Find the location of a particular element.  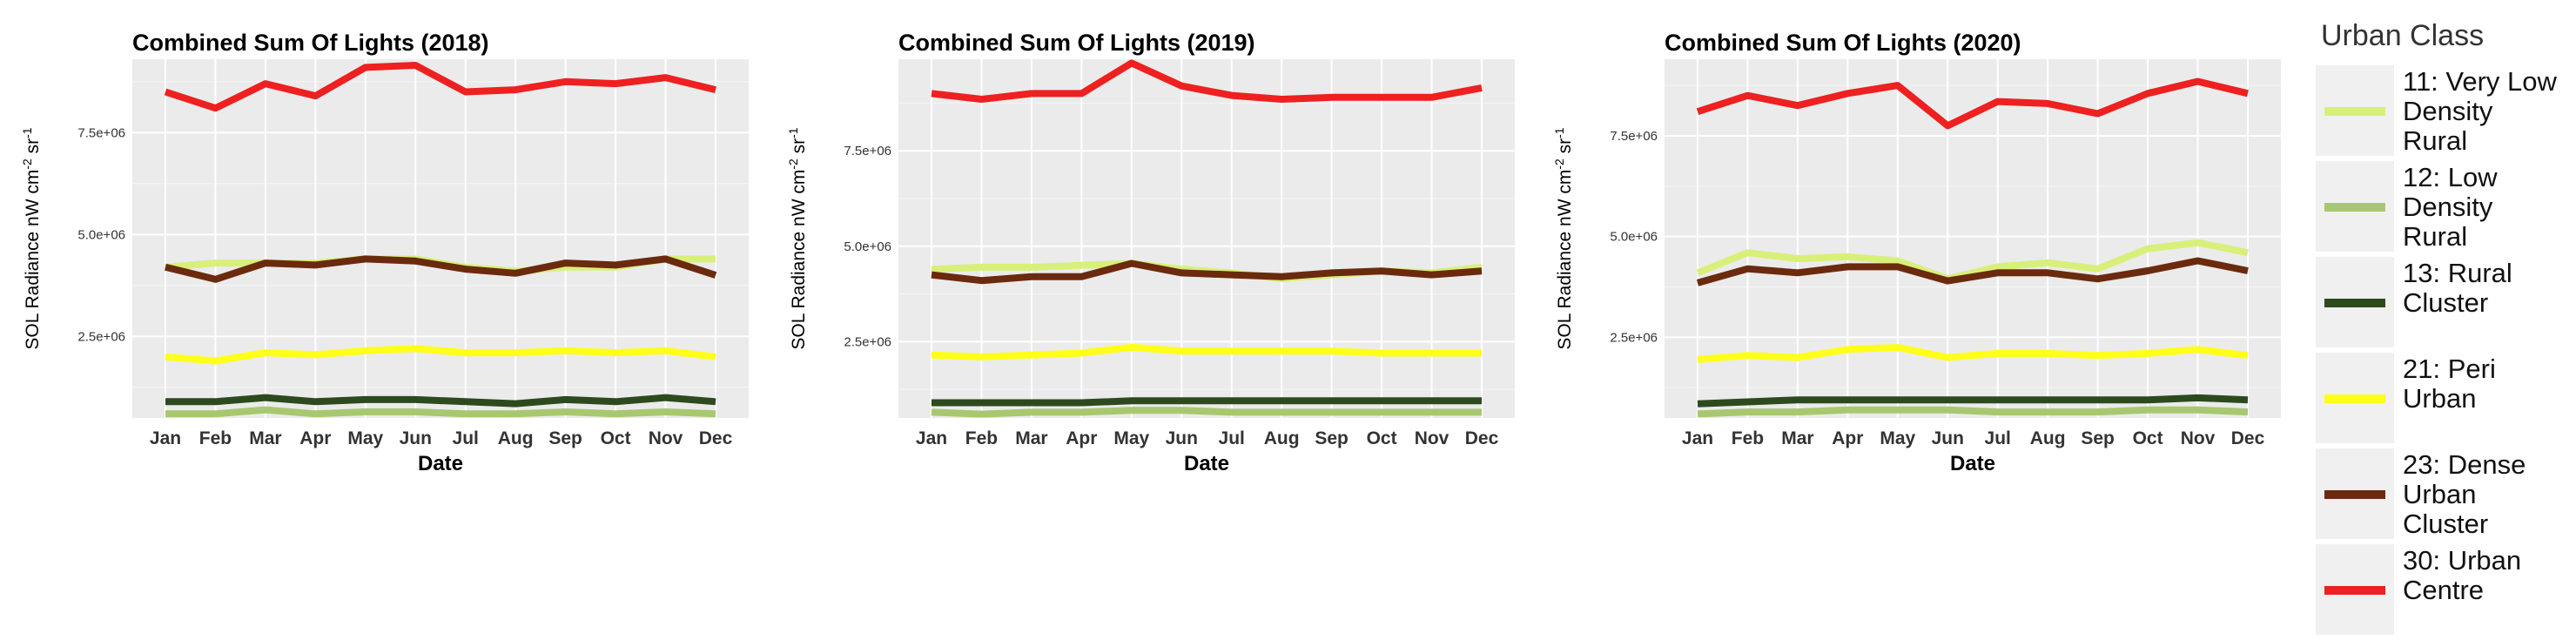

legend-label: 23: Dense Urban Cluster is located at coordinates (2464, 494).